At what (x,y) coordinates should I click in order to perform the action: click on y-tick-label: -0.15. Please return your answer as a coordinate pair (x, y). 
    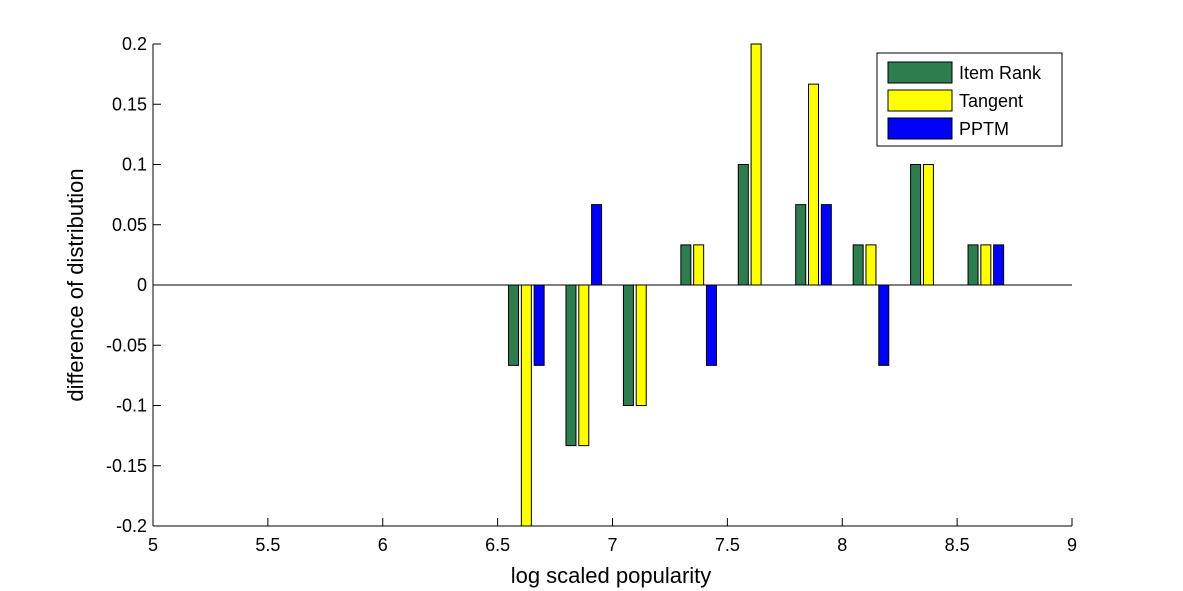
    Looking at the image, I should click on (126, 466).